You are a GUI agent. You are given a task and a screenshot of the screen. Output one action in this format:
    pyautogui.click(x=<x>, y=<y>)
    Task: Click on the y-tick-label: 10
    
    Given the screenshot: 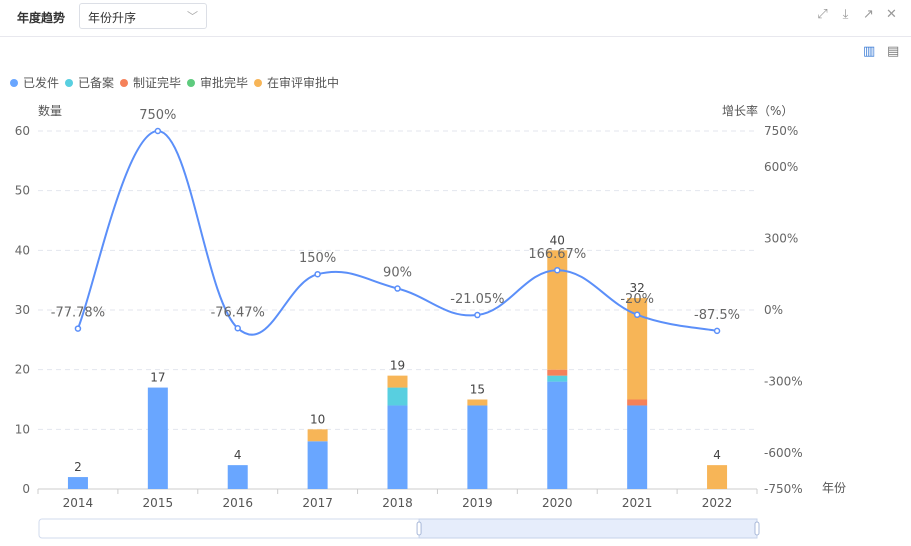 What is the action you would take?
    pyautogui.click(x=22, y=429)
    